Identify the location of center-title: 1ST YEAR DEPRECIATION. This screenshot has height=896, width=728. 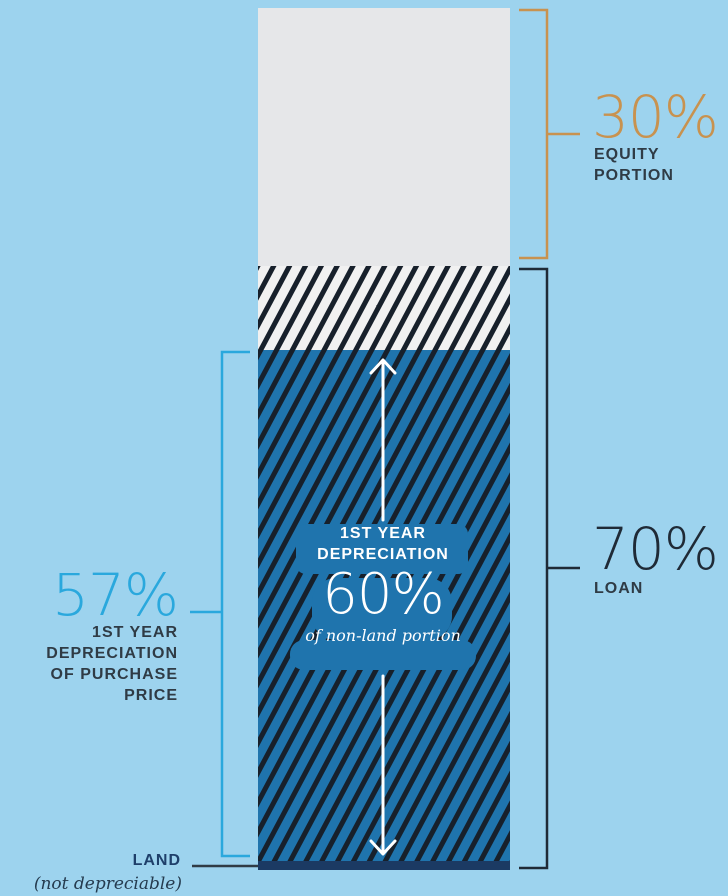
(383, 544).